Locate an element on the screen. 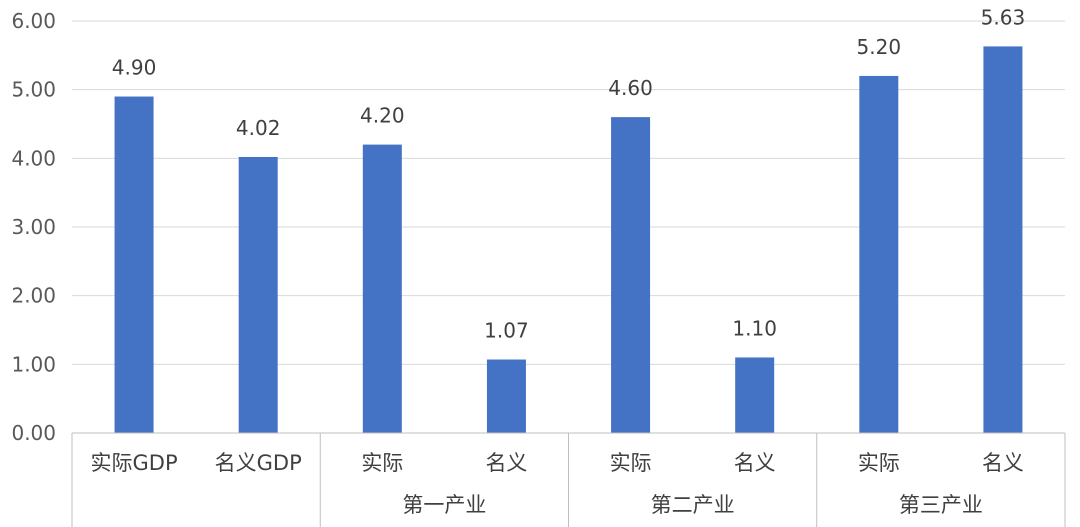  x-category-label: 名义GDP is located at coordinates (258, 463).